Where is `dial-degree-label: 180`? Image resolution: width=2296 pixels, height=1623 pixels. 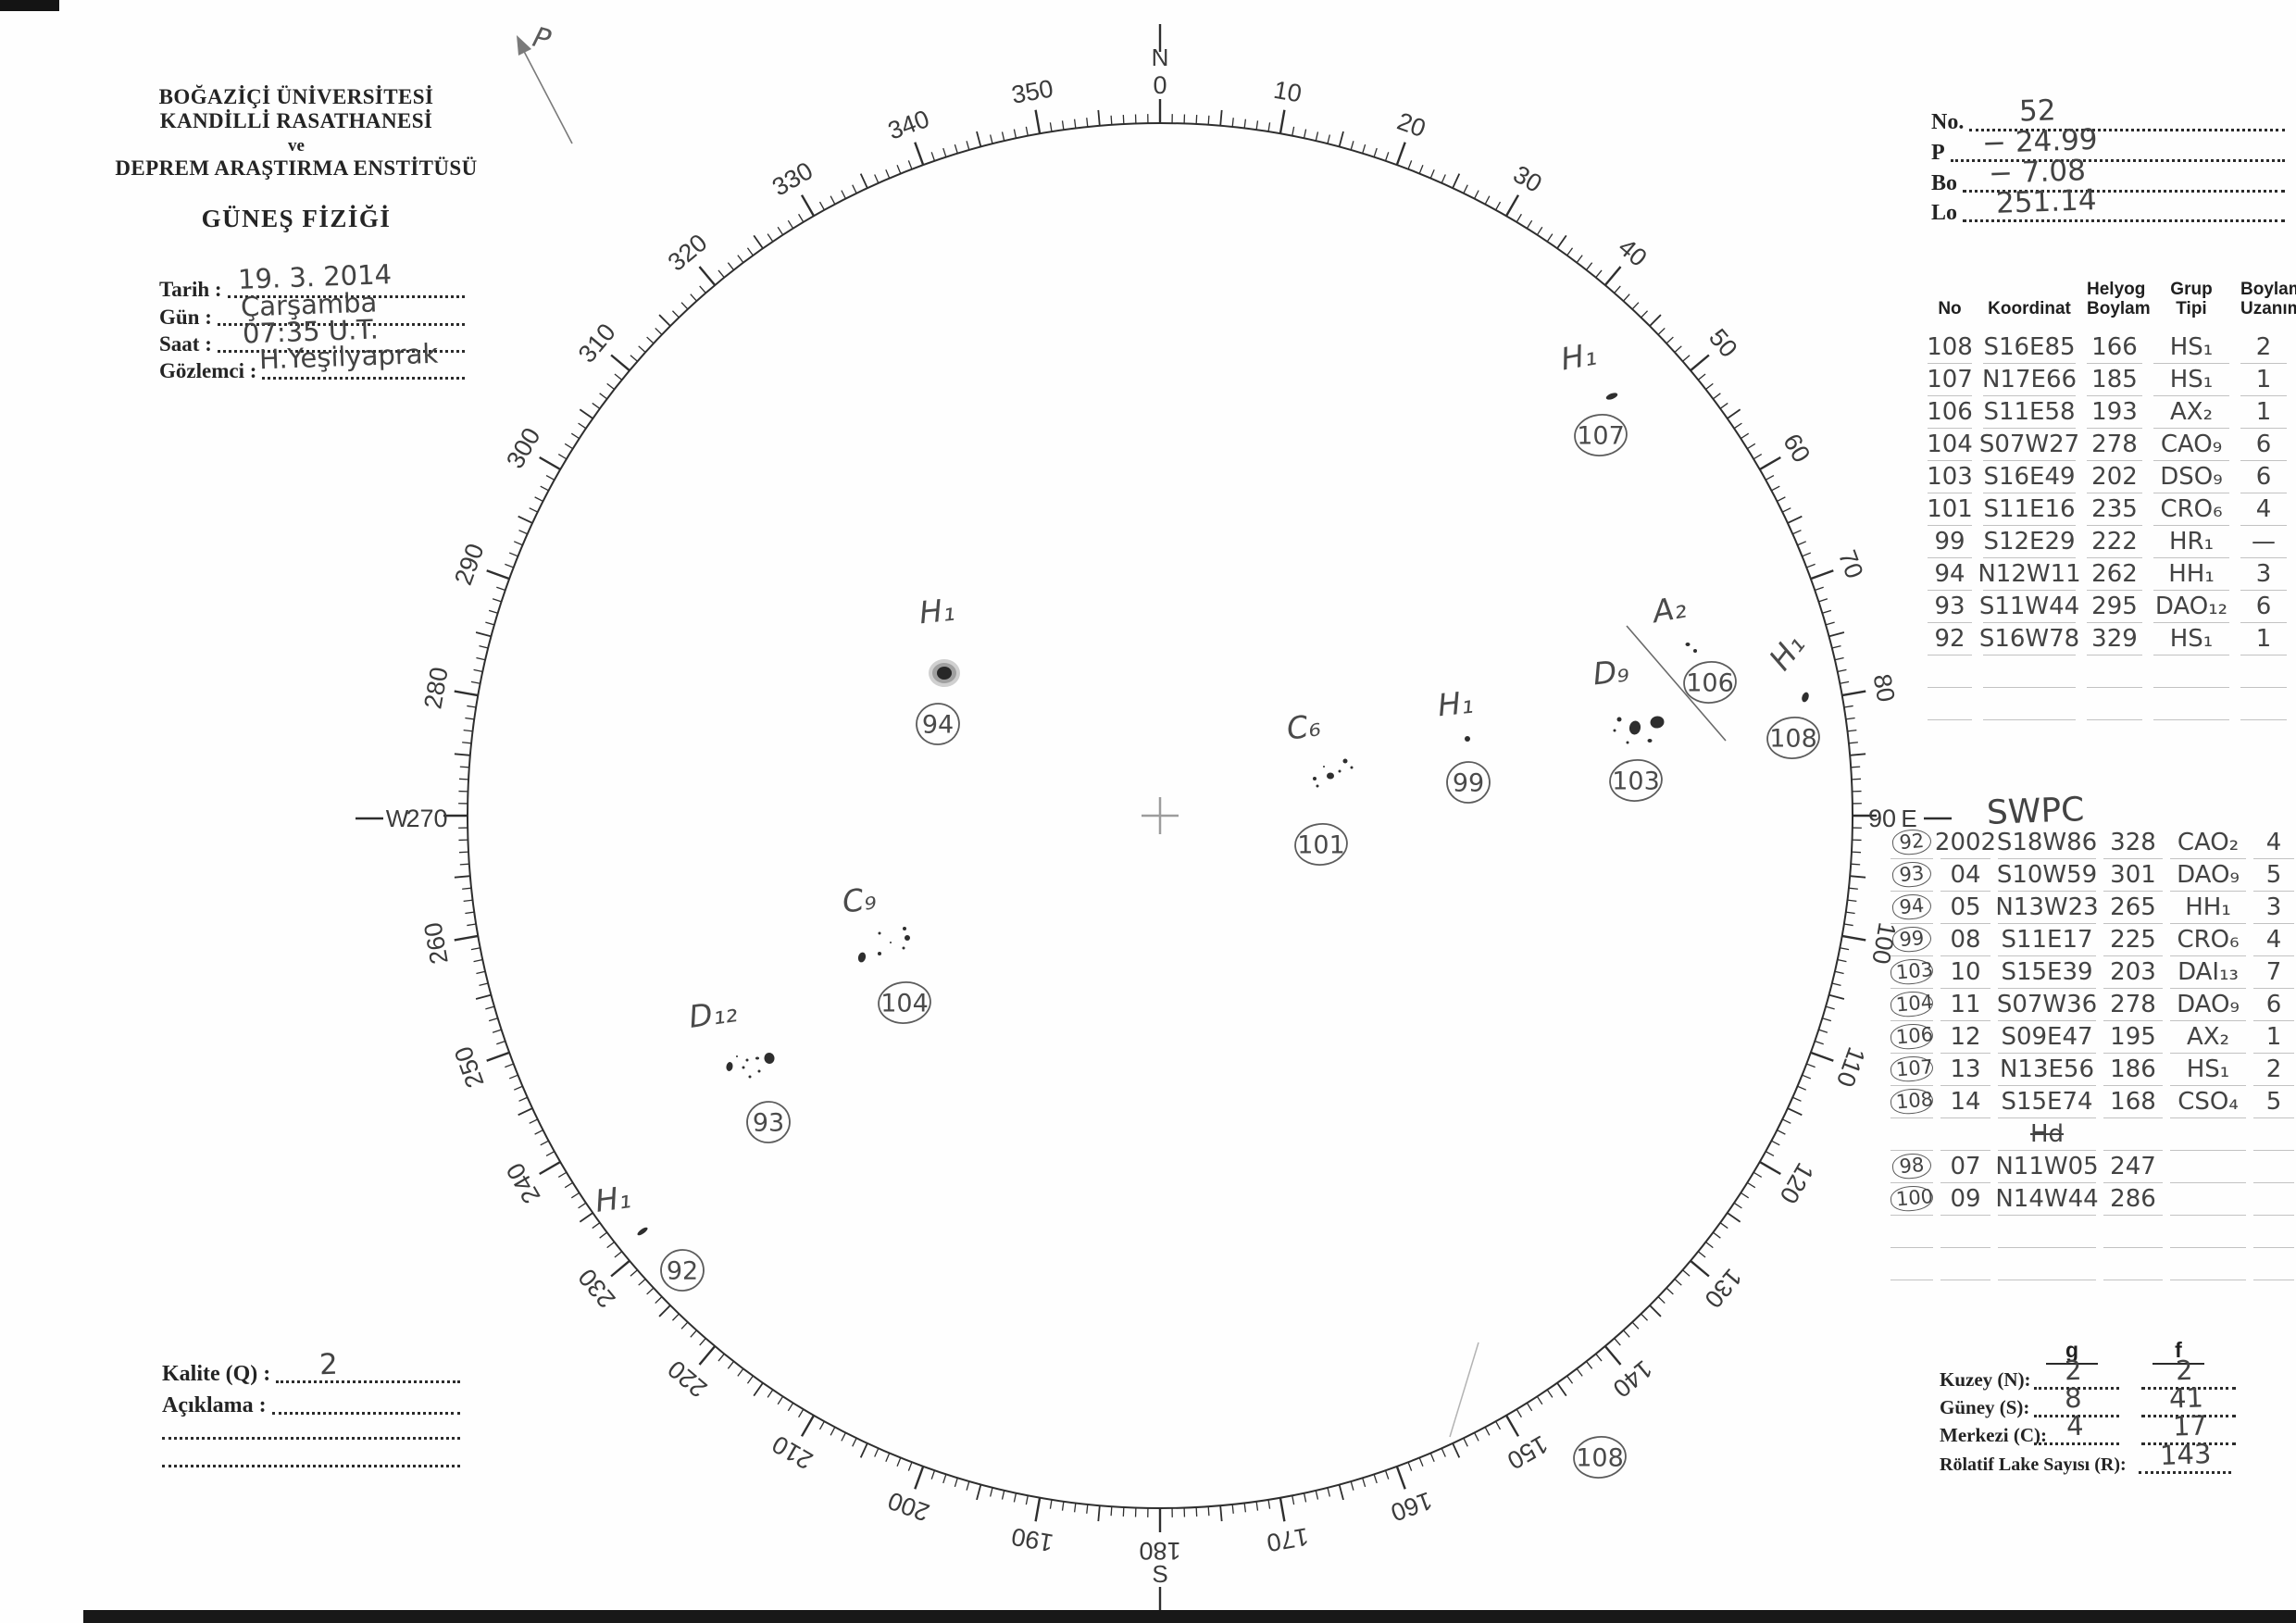
dial-degree-label: 180 is located at coordinates (1159, 1551).